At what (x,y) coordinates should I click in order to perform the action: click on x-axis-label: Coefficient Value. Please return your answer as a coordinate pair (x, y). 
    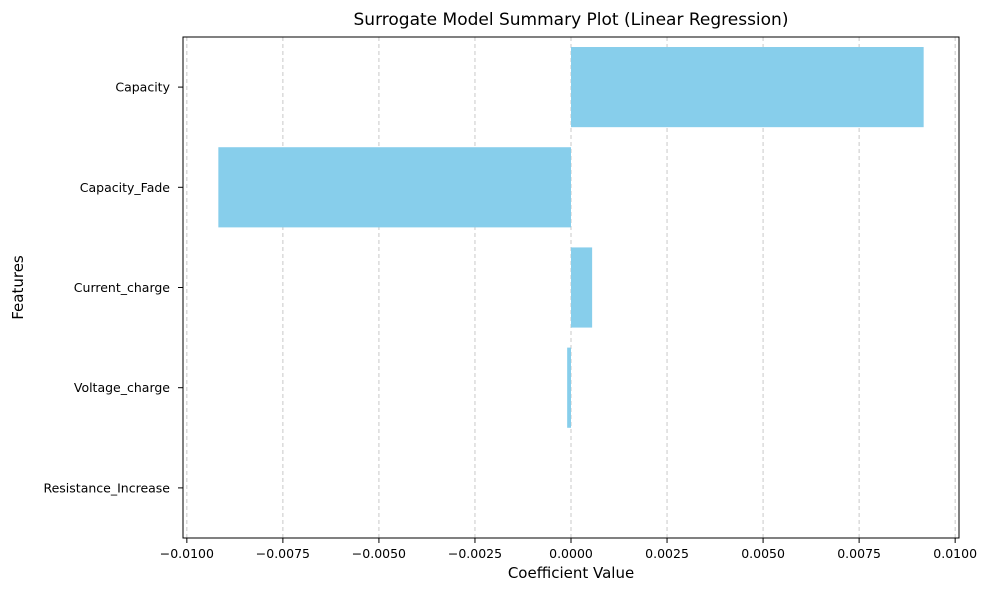
    Looking at the image, I should click on (571, 573).